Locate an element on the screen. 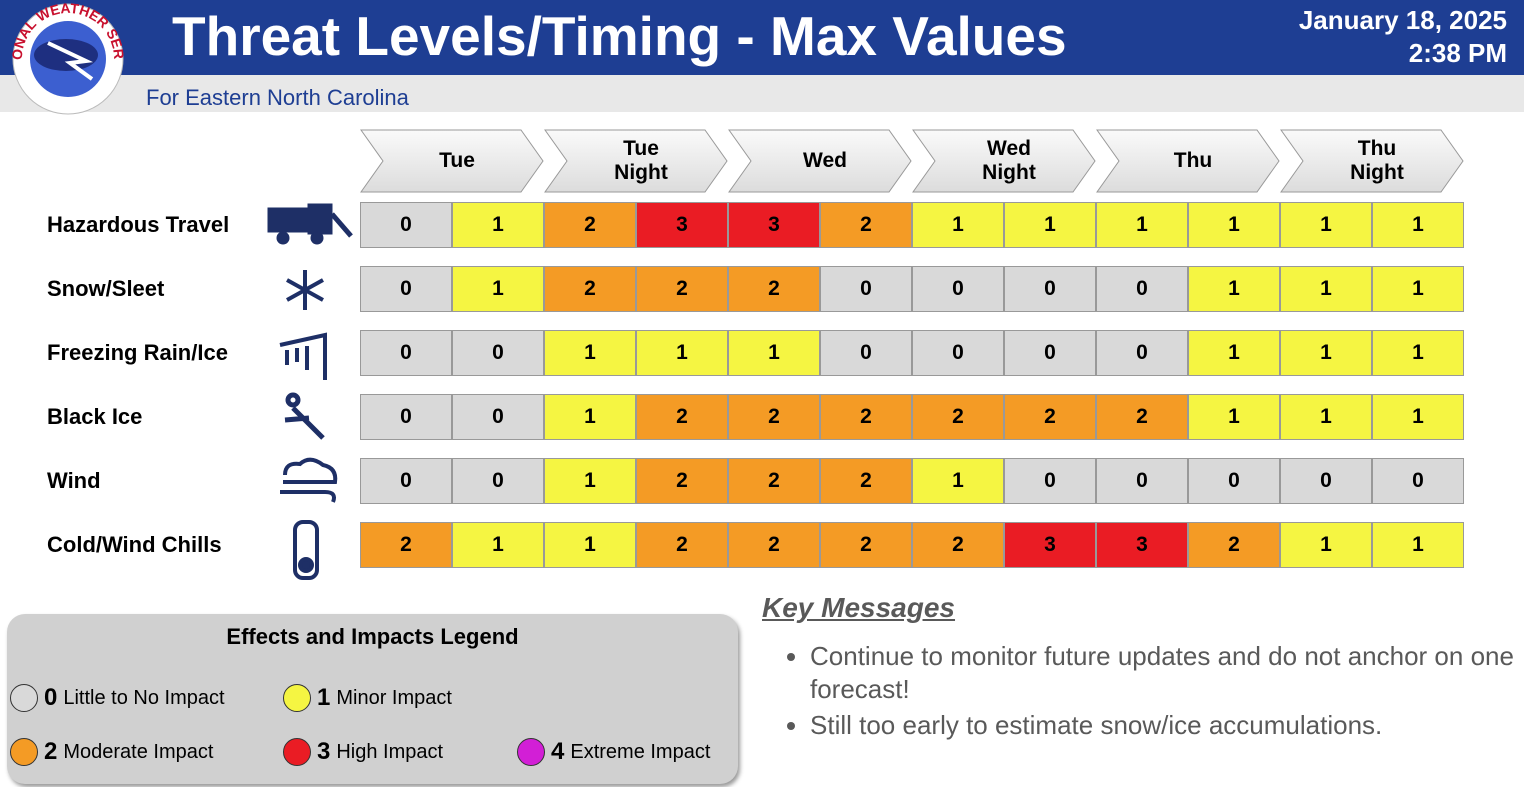 This screenshot has height=787, width=1524. header-bar is located at coordinates (762, 37).